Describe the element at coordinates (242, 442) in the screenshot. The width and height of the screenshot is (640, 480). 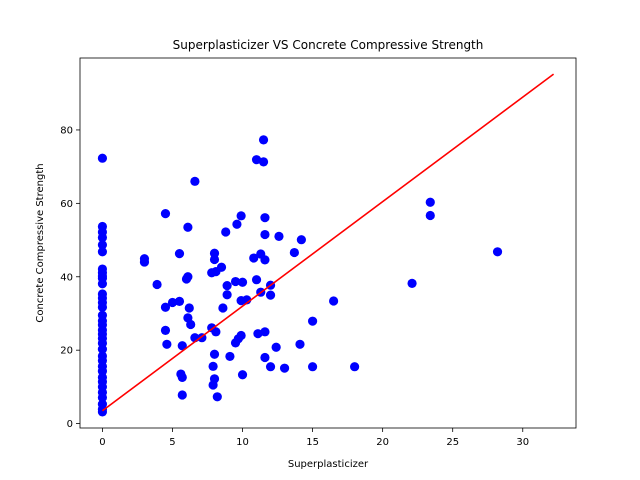
I see `x-tick-label: 10` at that location.